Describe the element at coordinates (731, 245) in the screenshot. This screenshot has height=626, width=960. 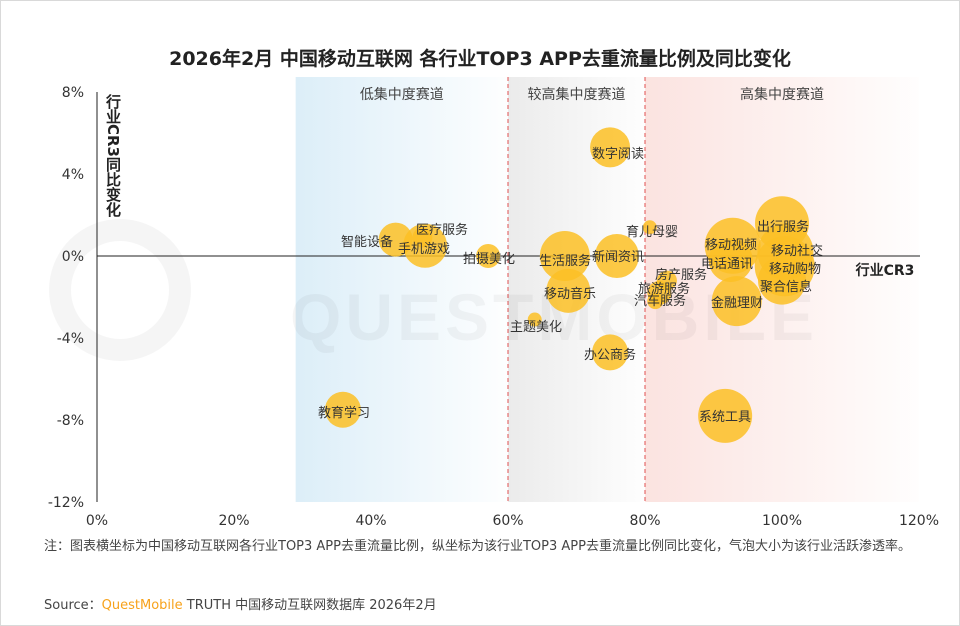
I see `bubble-label: 移动视频` at that location.